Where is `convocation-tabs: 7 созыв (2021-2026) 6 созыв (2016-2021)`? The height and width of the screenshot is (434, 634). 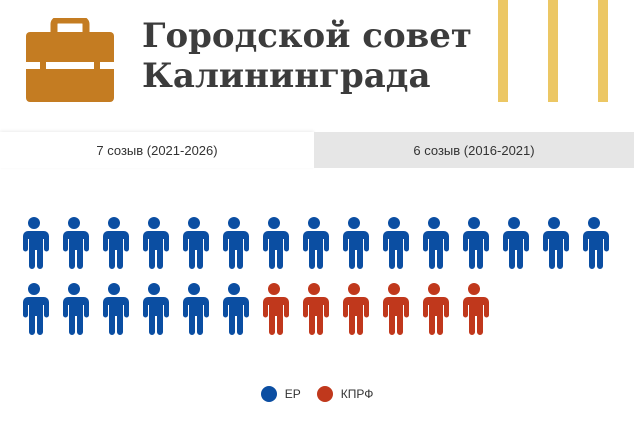
convocation-tabs: 7 созыв (2021-2026) 6 созыв (2016-2021) is located at coordinates (317, 150).